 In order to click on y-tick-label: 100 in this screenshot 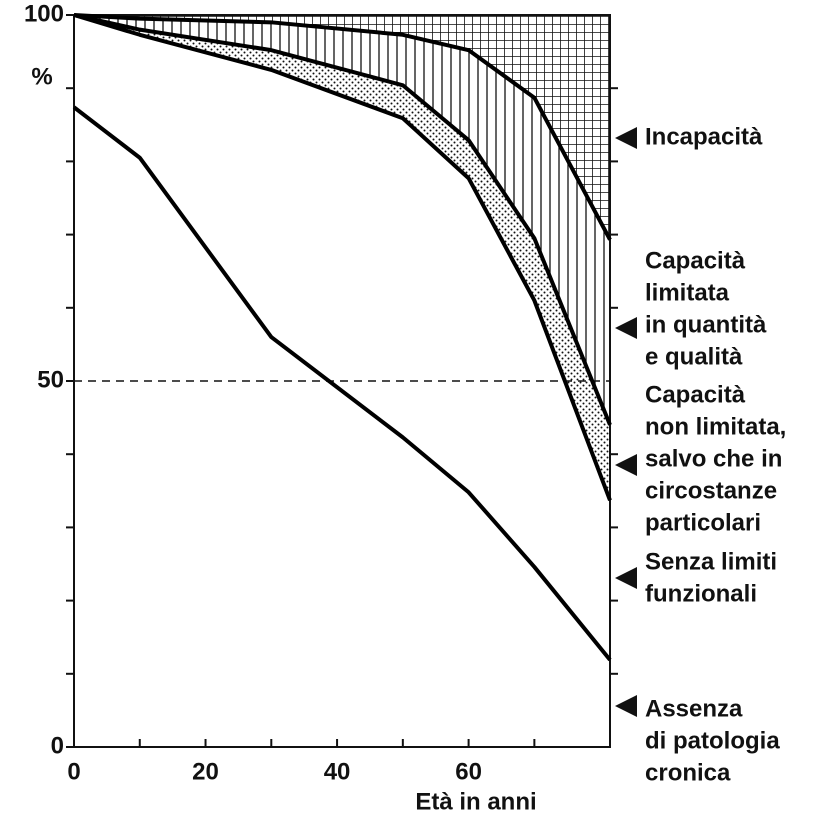, I will do `click(44, 13)`.